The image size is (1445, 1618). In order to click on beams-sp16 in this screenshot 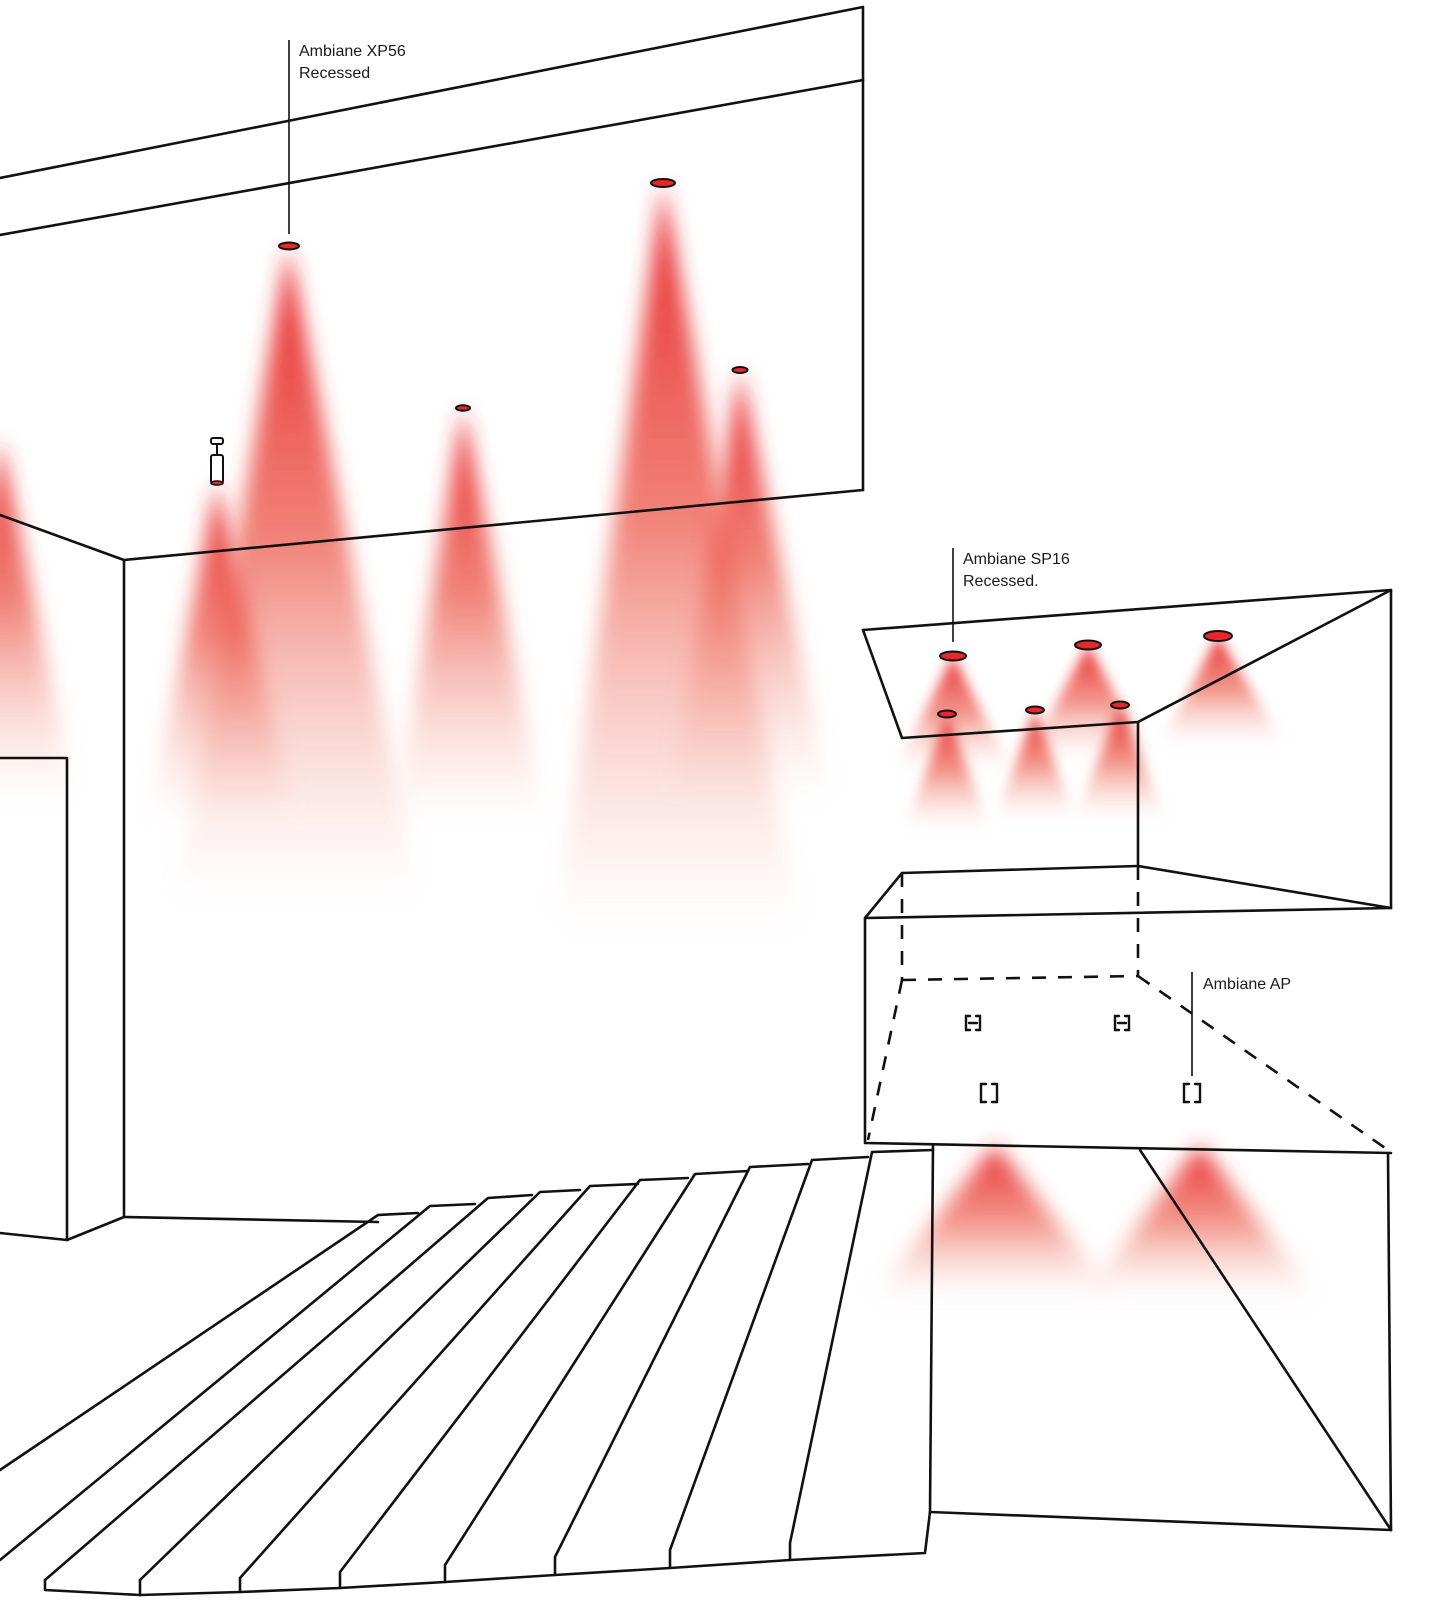, I will do `click(1090, 733)`.